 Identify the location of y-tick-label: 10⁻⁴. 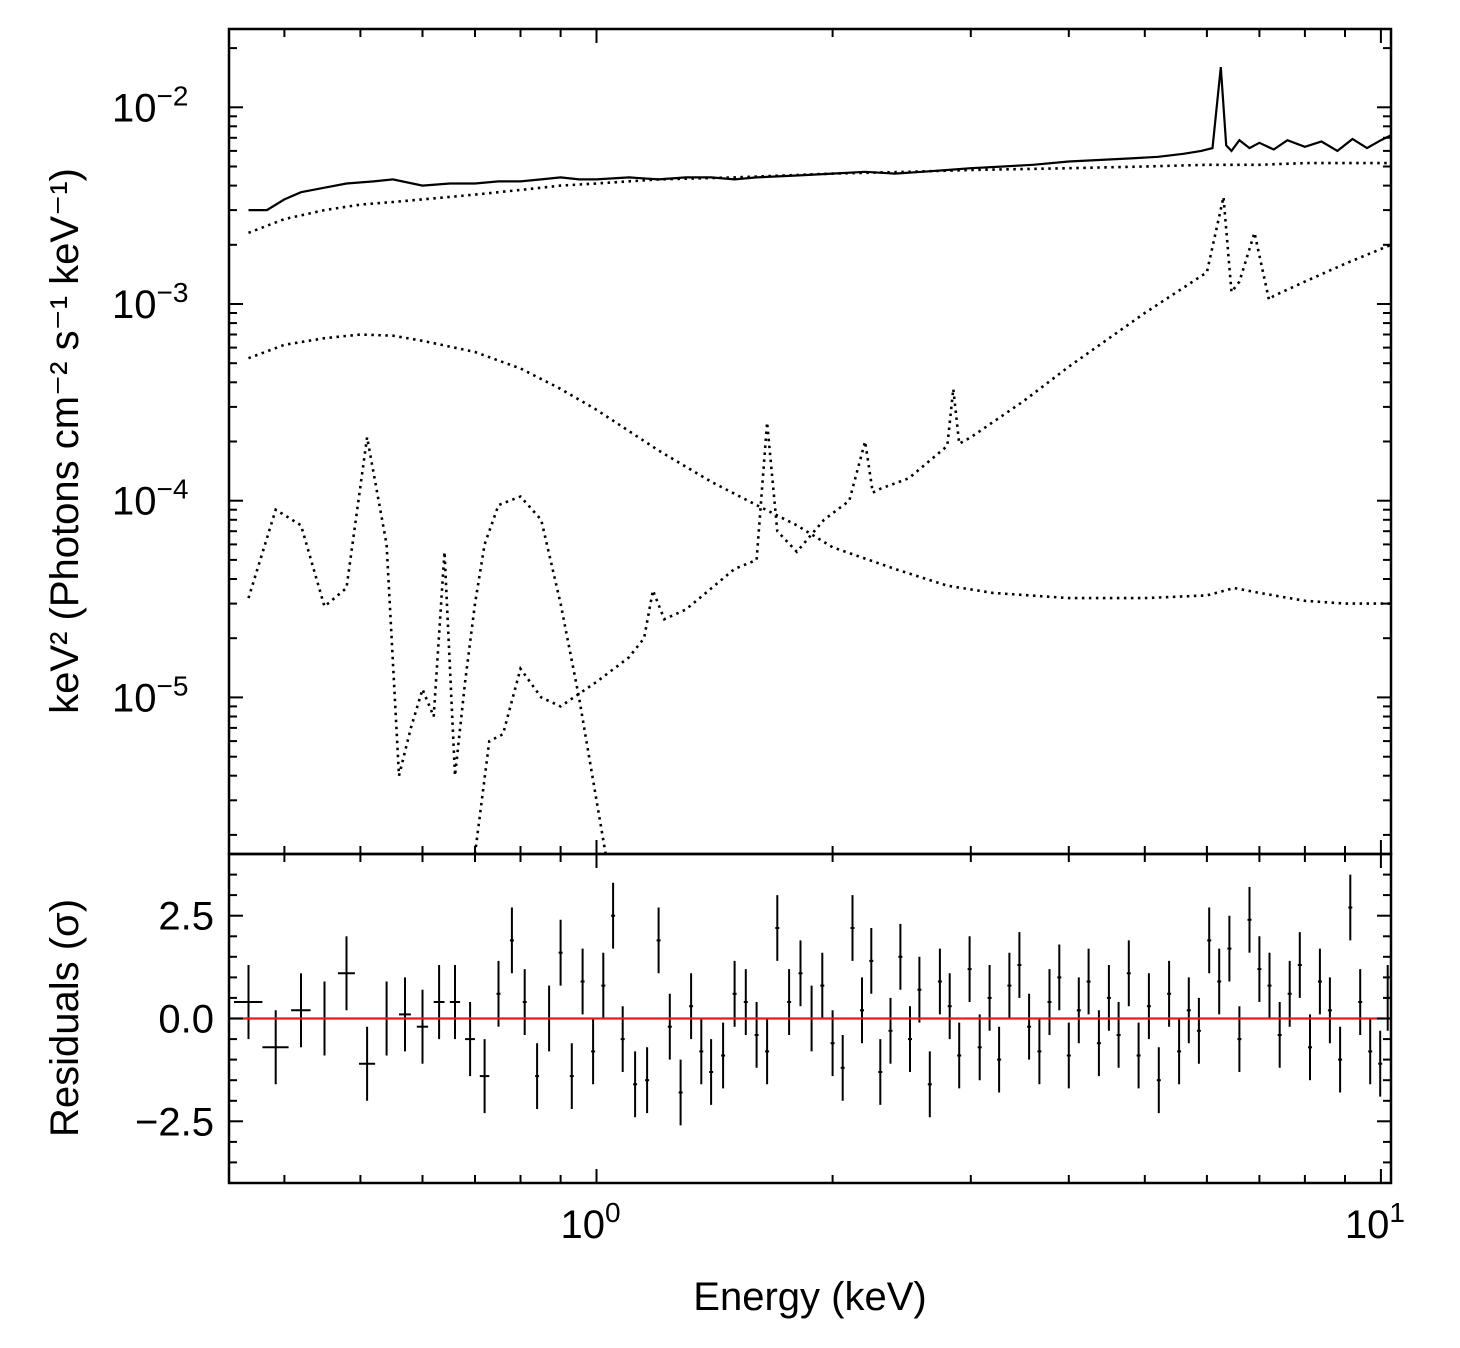
(150, 499).